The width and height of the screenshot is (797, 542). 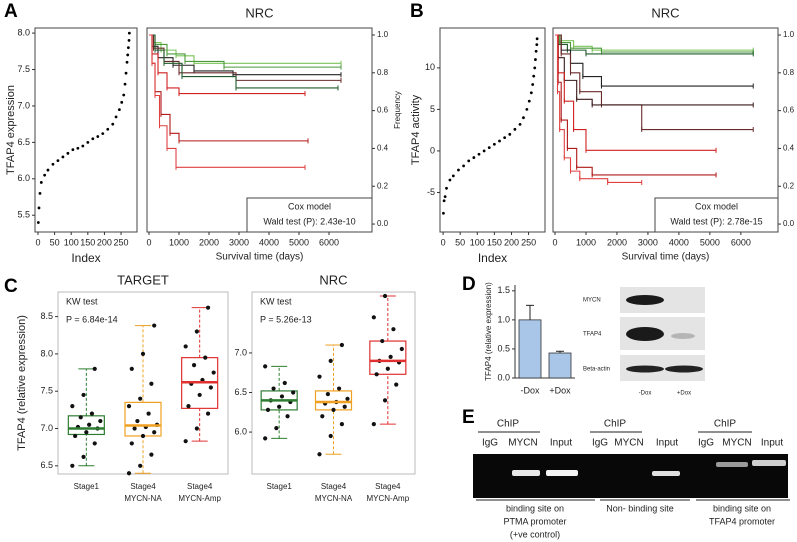 I want to click on gel-caption: PTMA promoter, so click(x=534, y=521).